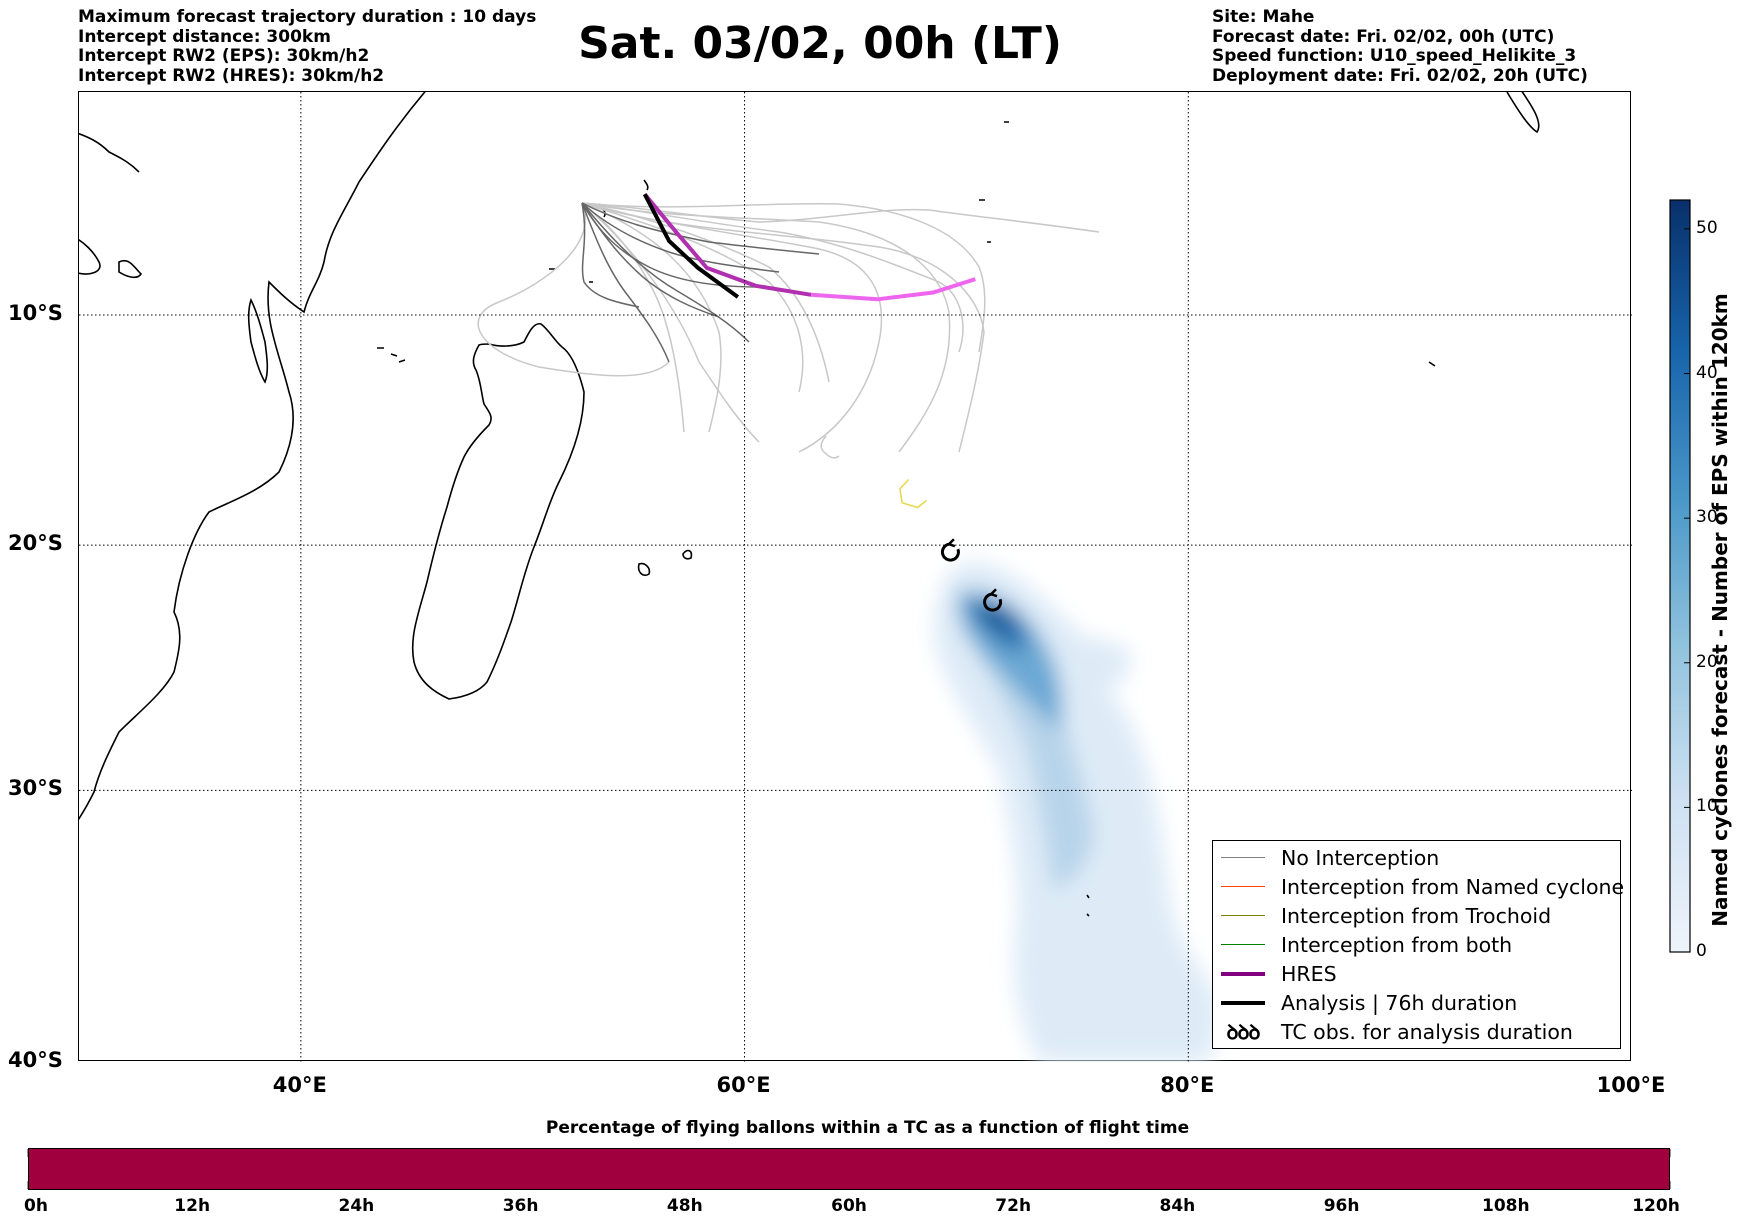 The height and width of the screenshot is (1223, 1754). What do you see at coordinates (1077, 811) in the screenshot?
I see `eps-density-swath` at bounding box center [1077, 811].